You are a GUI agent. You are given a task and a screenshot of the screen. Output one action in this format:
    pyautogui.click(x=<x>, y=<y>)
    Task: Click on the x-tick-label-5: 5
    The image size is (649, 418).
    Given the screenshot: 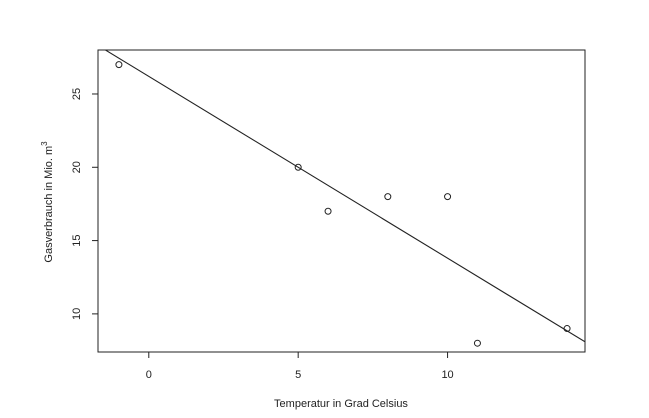 What is the action you would take?
    pyautogui.click(x=298, y=375)
    